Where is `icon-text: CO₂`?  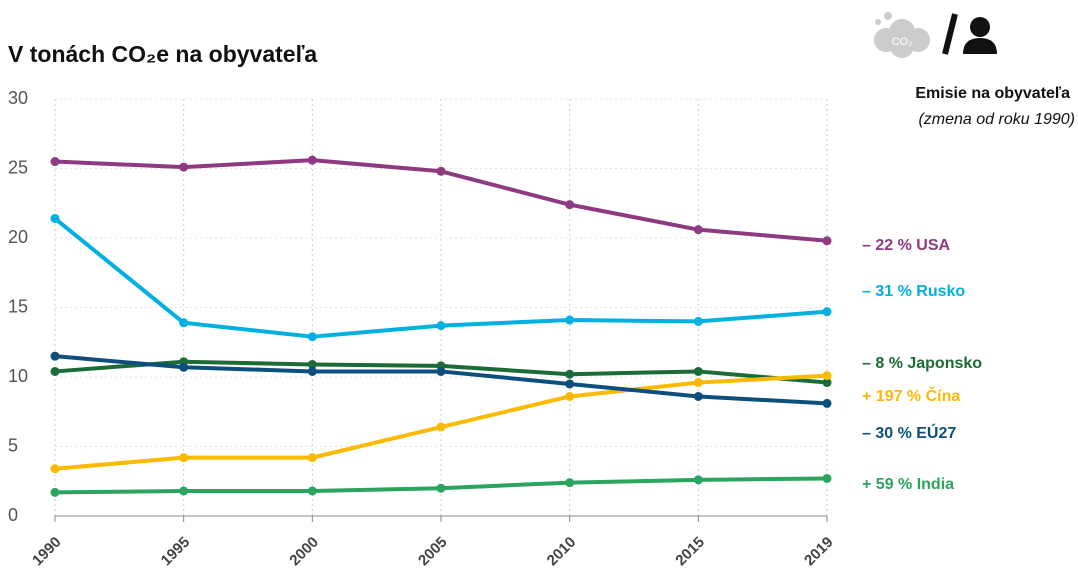 icon-text: CO₂ is located at coordinates (902, 42).